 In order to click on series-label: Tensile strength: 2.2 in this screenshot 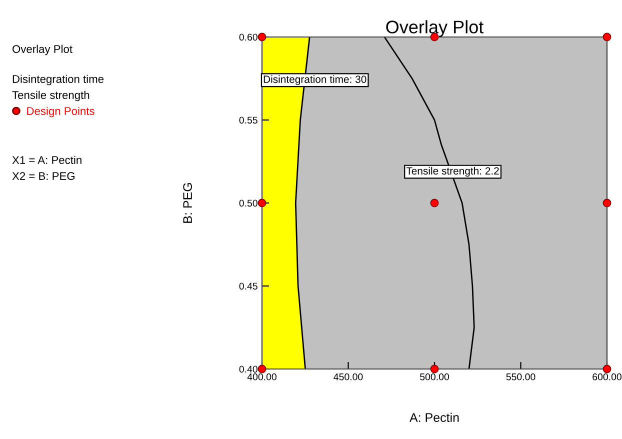, I will do `click(452, 171)`.